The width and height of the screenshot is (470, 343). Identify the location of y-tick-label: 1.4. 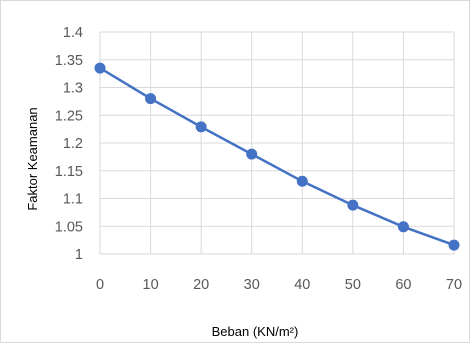
(73, 33).